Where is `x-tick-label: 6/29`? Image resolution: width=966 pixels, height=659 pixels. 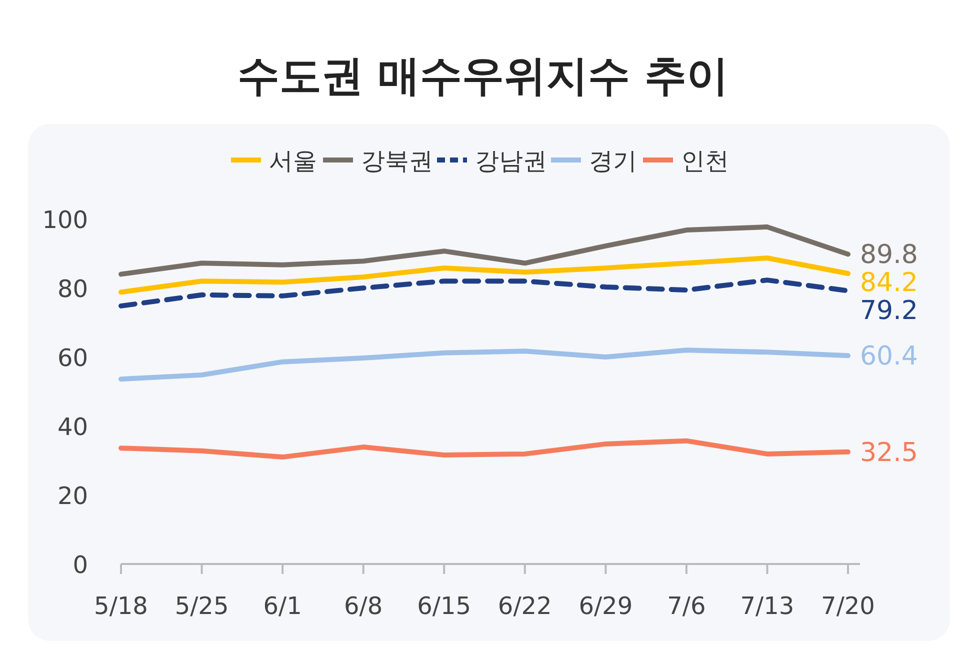 x-tick-label: 6/29 is located at coordinates (605, 606).